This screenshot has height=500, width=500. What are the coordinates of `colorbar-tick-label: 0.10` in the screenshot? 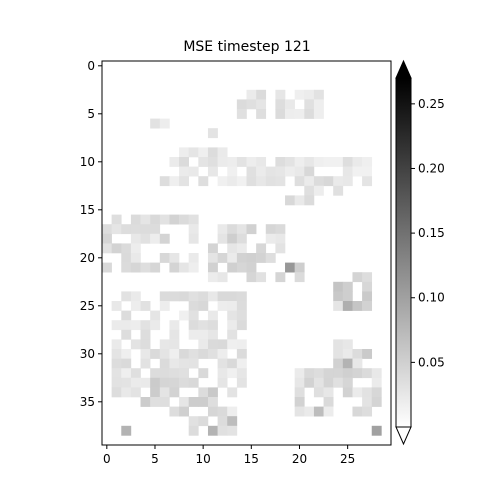 It's located at (431, 298).